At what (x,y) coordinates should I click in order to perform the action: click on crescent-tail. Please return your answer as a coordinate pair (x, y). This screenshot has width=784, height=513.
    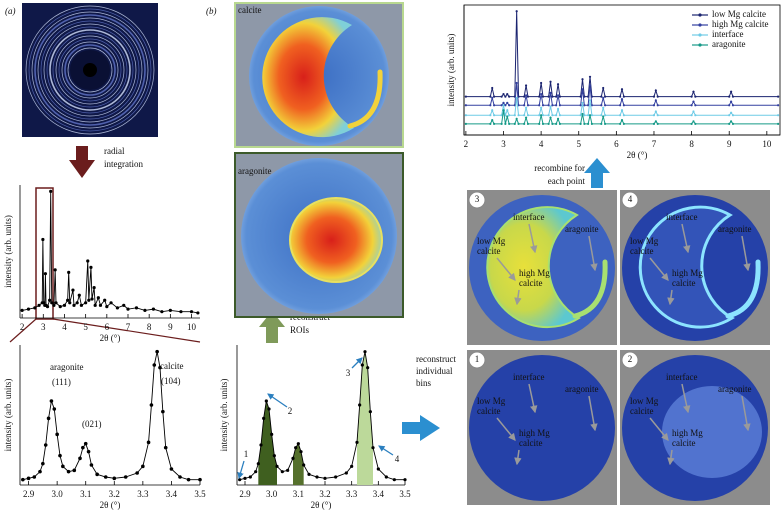
    Looking at the image, I should click on (590, 289).